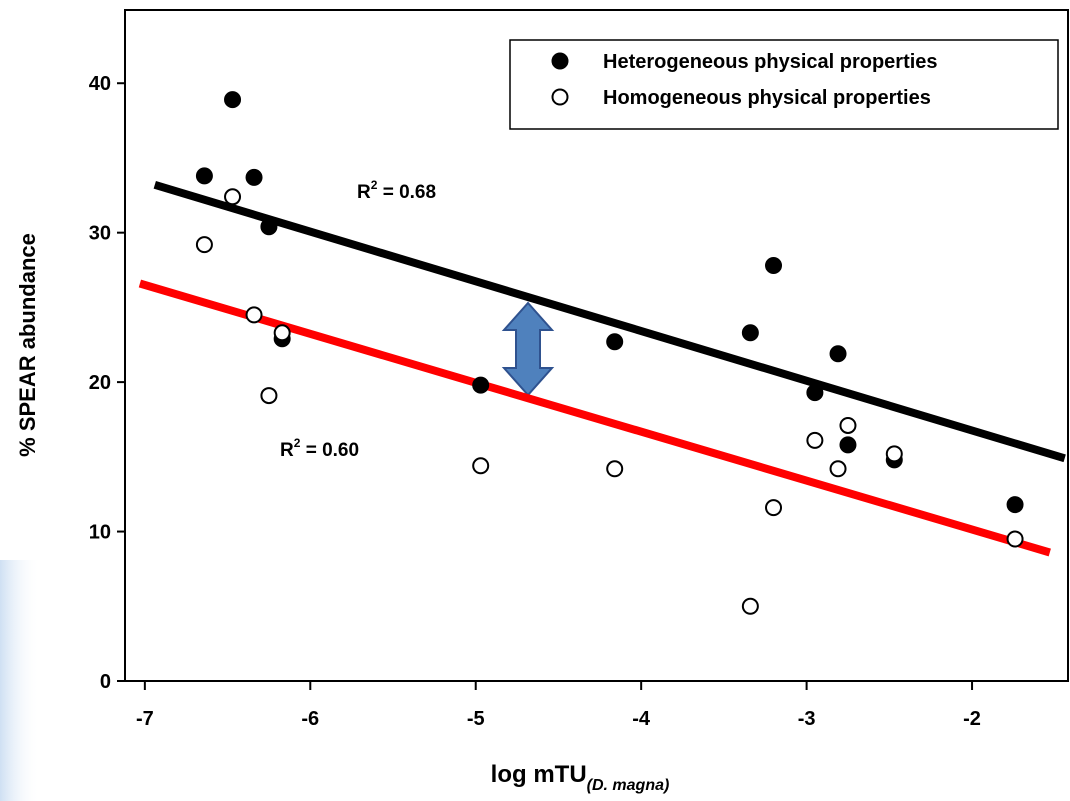 This screenshot has width=1070, height=801. What do you see at coordinates (476, 719) in the screenshot?
I see `x-tick-label: -5` at bounding box center [476, 719].